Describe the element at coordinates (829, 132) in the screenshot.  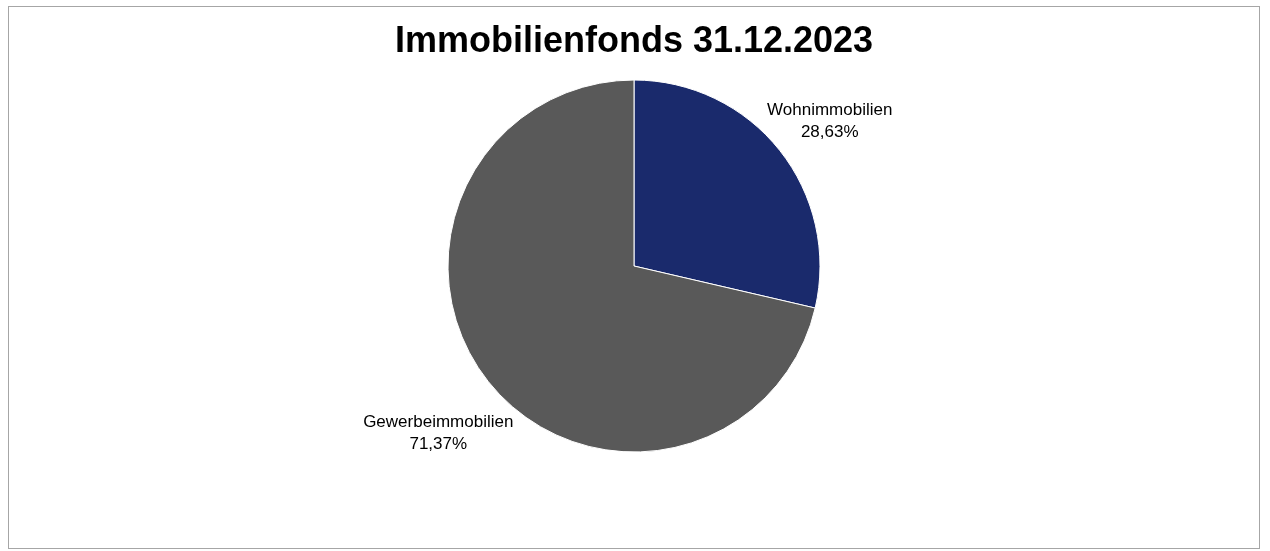
I see `data-label: 28,63%` at that location.